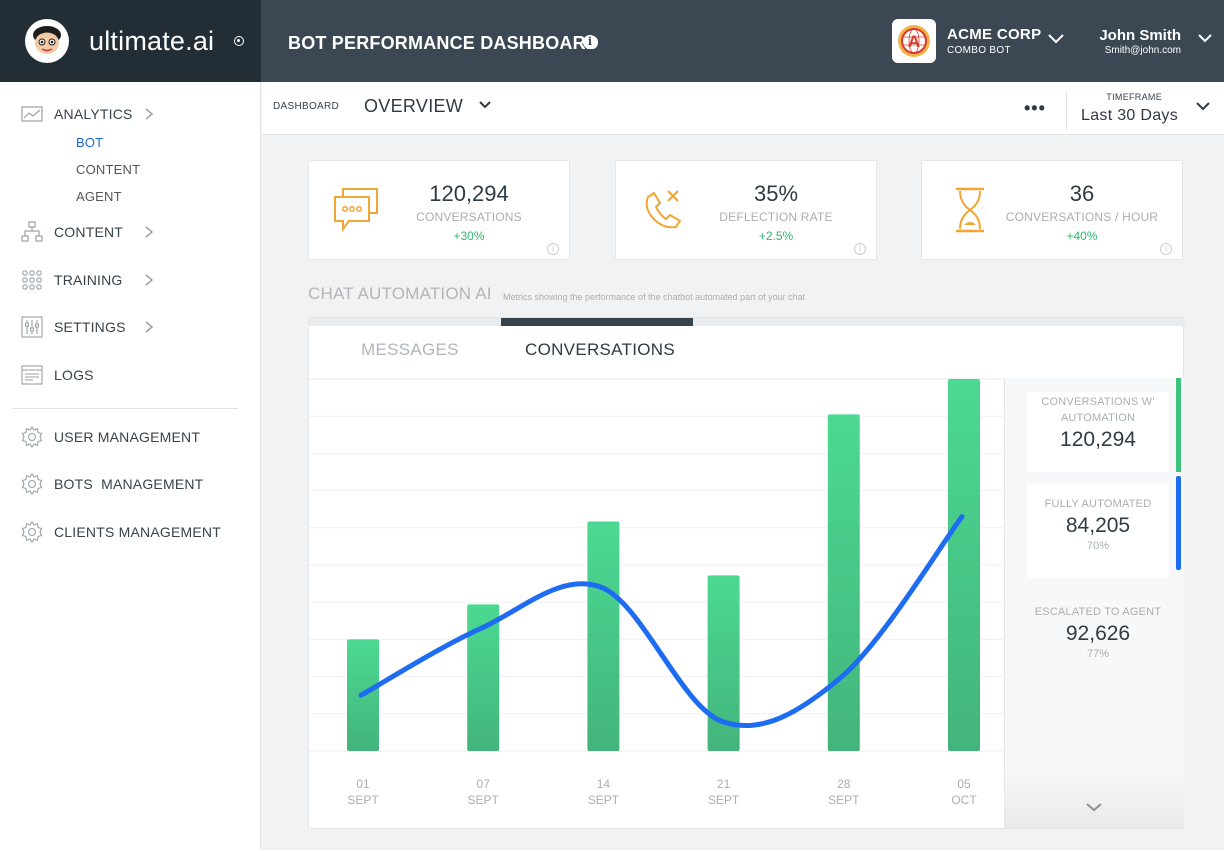 Image resolution: width=1224 pixels, height=850 pixels. What do you see at coordinates (979, 50) in the screenshot?
I see `company-subtitle: COMBO BOT` at bounding box center [979, 50].